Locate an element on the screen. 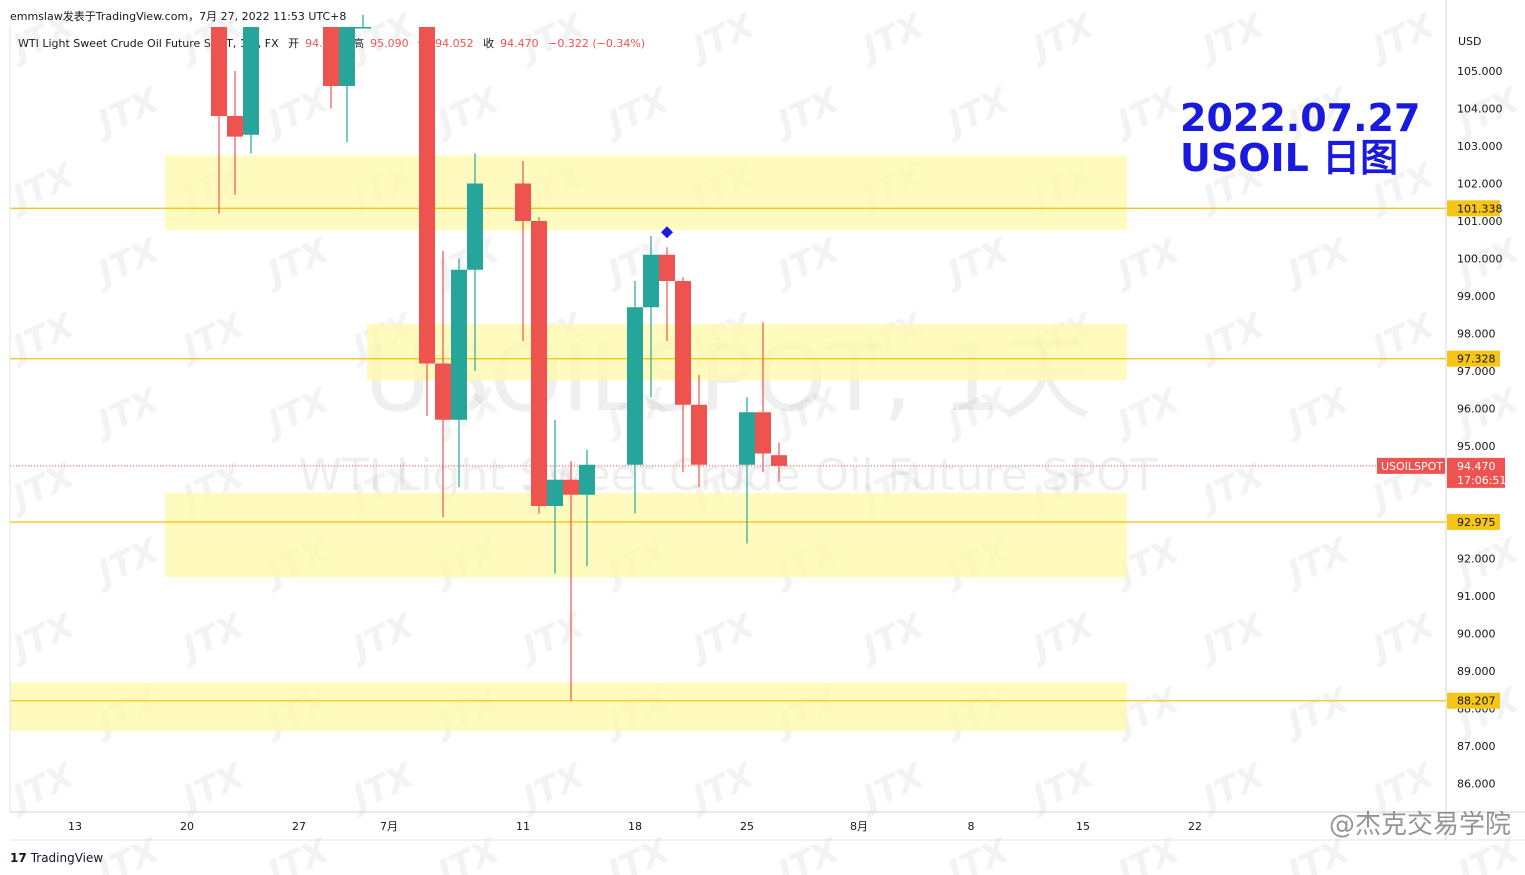 This screenshot has width=1525, height=875. y-tick-label: 105.000 is located at coordinates (1480, 71).